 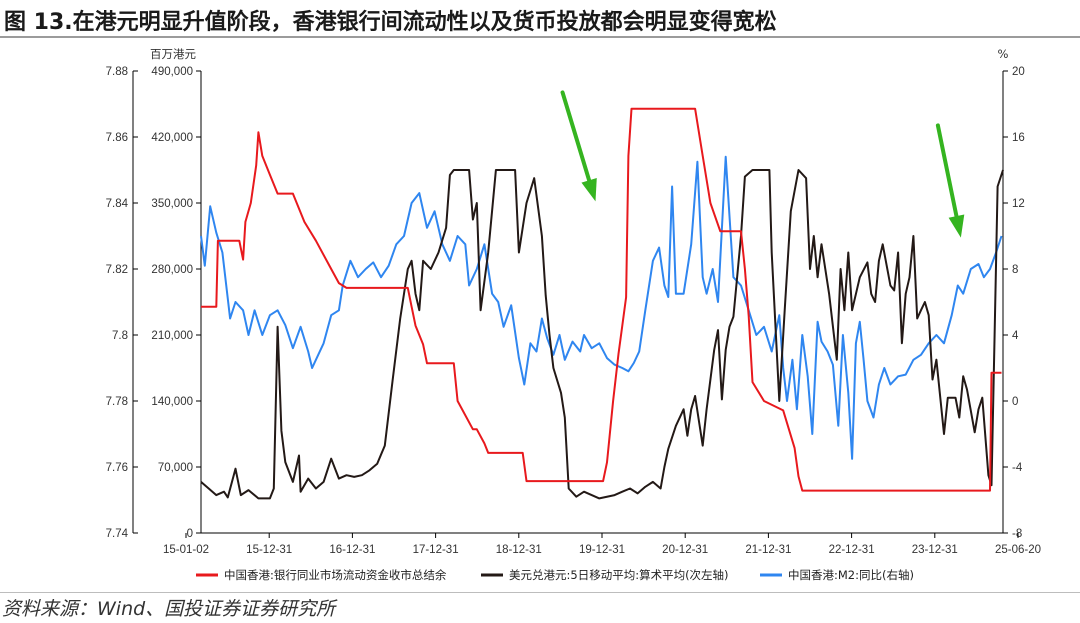 I want to click on left-inner-tick-label: 490,000, so click(x=172, y=72).